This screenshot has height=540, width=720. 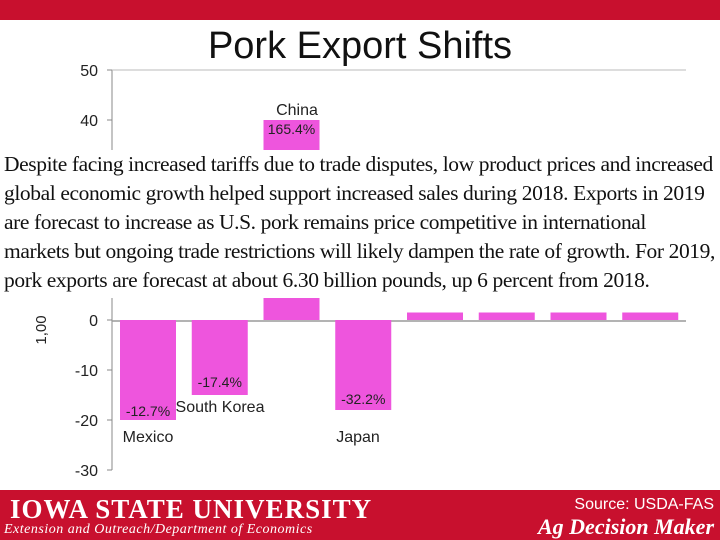 What do you see at coordinates (363, 399) in the screenshot?
I see `data-label-3: -32.2%` at bounding box center [363, 399].